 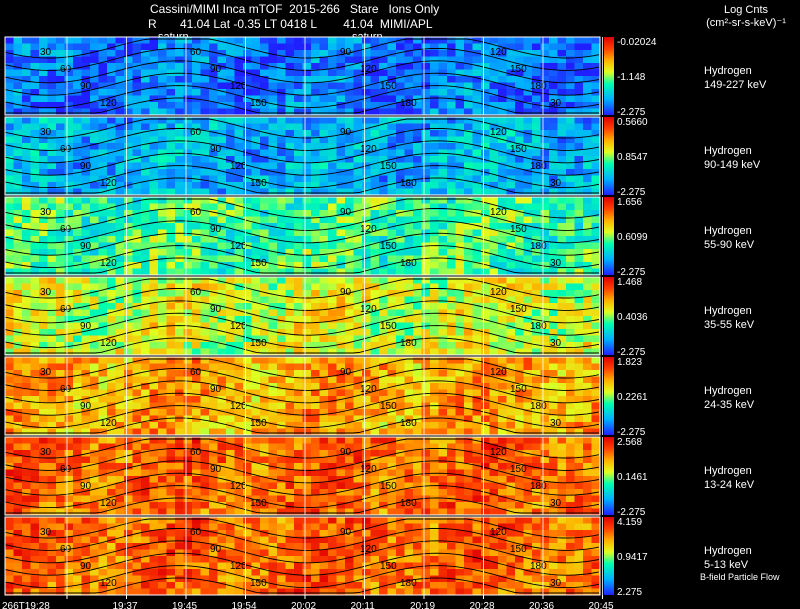 I want to click on energy-label: 55-90 keV, so click(x=729, y=245).